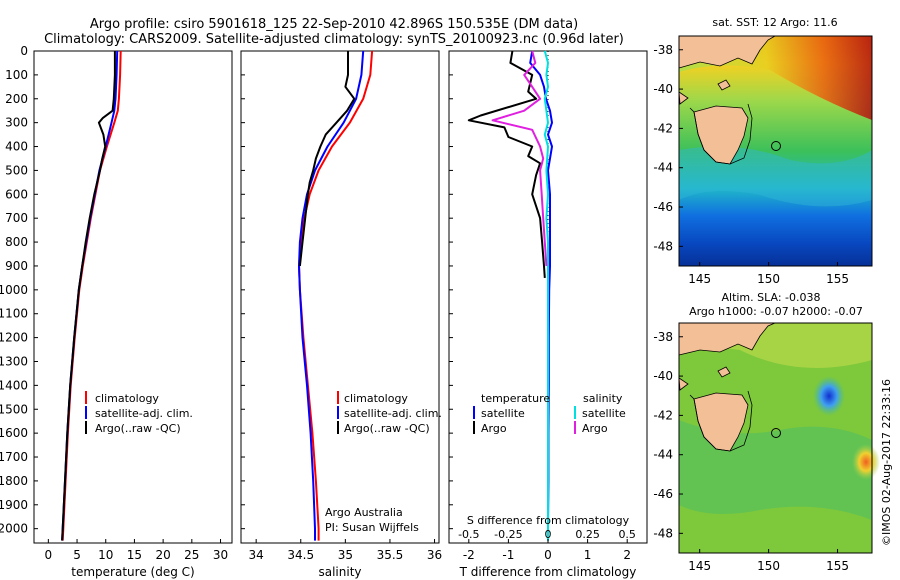  I want to click on x-tick-label: 2, so click(627, 555).